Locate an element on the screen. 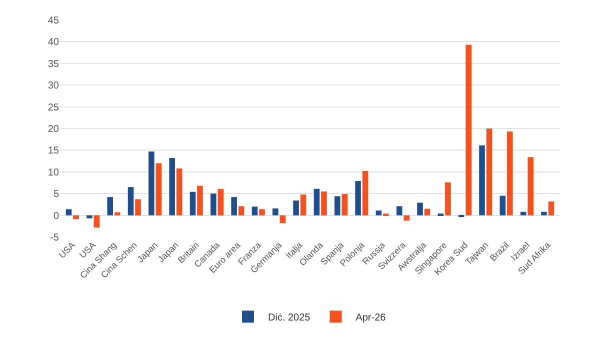  y-tick-label: -5 is located at coordinates (55, 238).